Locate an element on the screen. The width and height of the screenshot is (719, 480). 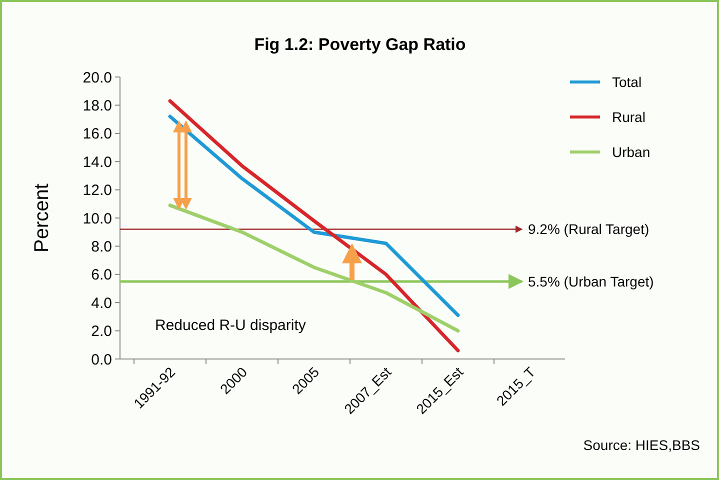
legend-label: Rural is located at coordinates (629, 116).